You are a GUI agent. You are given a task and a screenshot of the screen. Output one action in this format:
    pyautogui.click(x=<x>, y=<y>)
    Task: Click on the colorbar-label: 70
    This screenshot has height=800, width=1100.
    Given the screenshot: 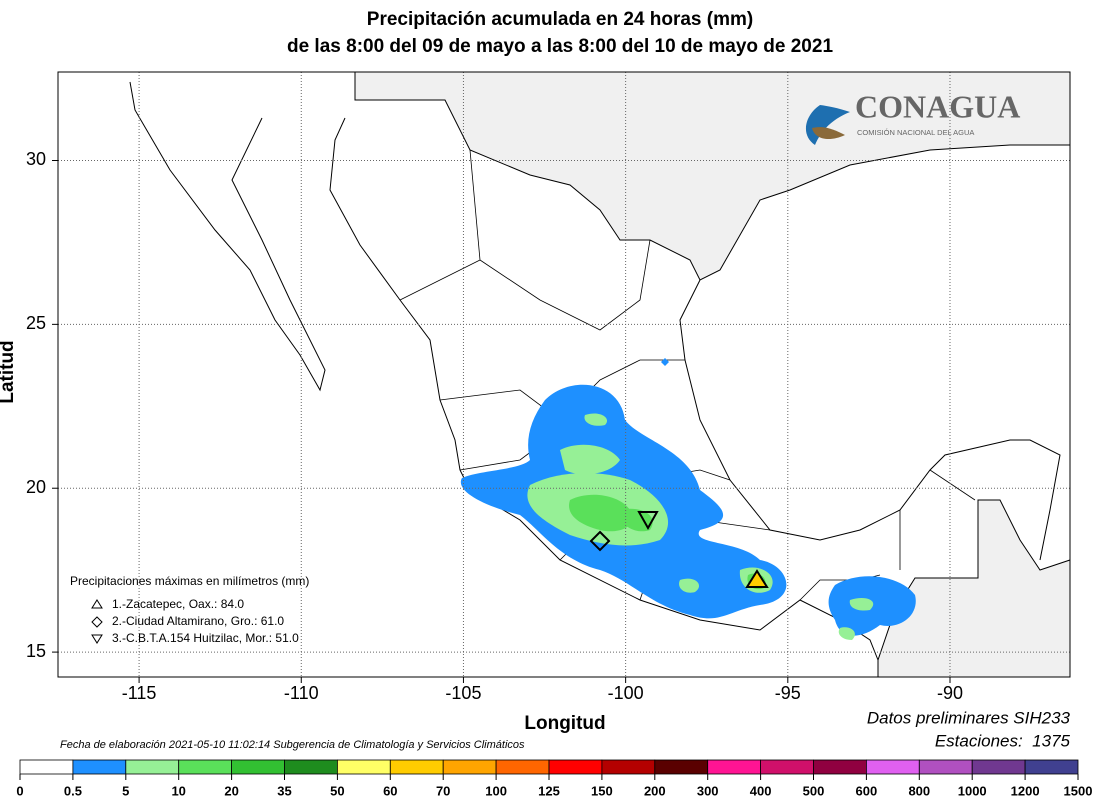 What is the action you would take?
    pyautogui.click(x=443, y=790)
    